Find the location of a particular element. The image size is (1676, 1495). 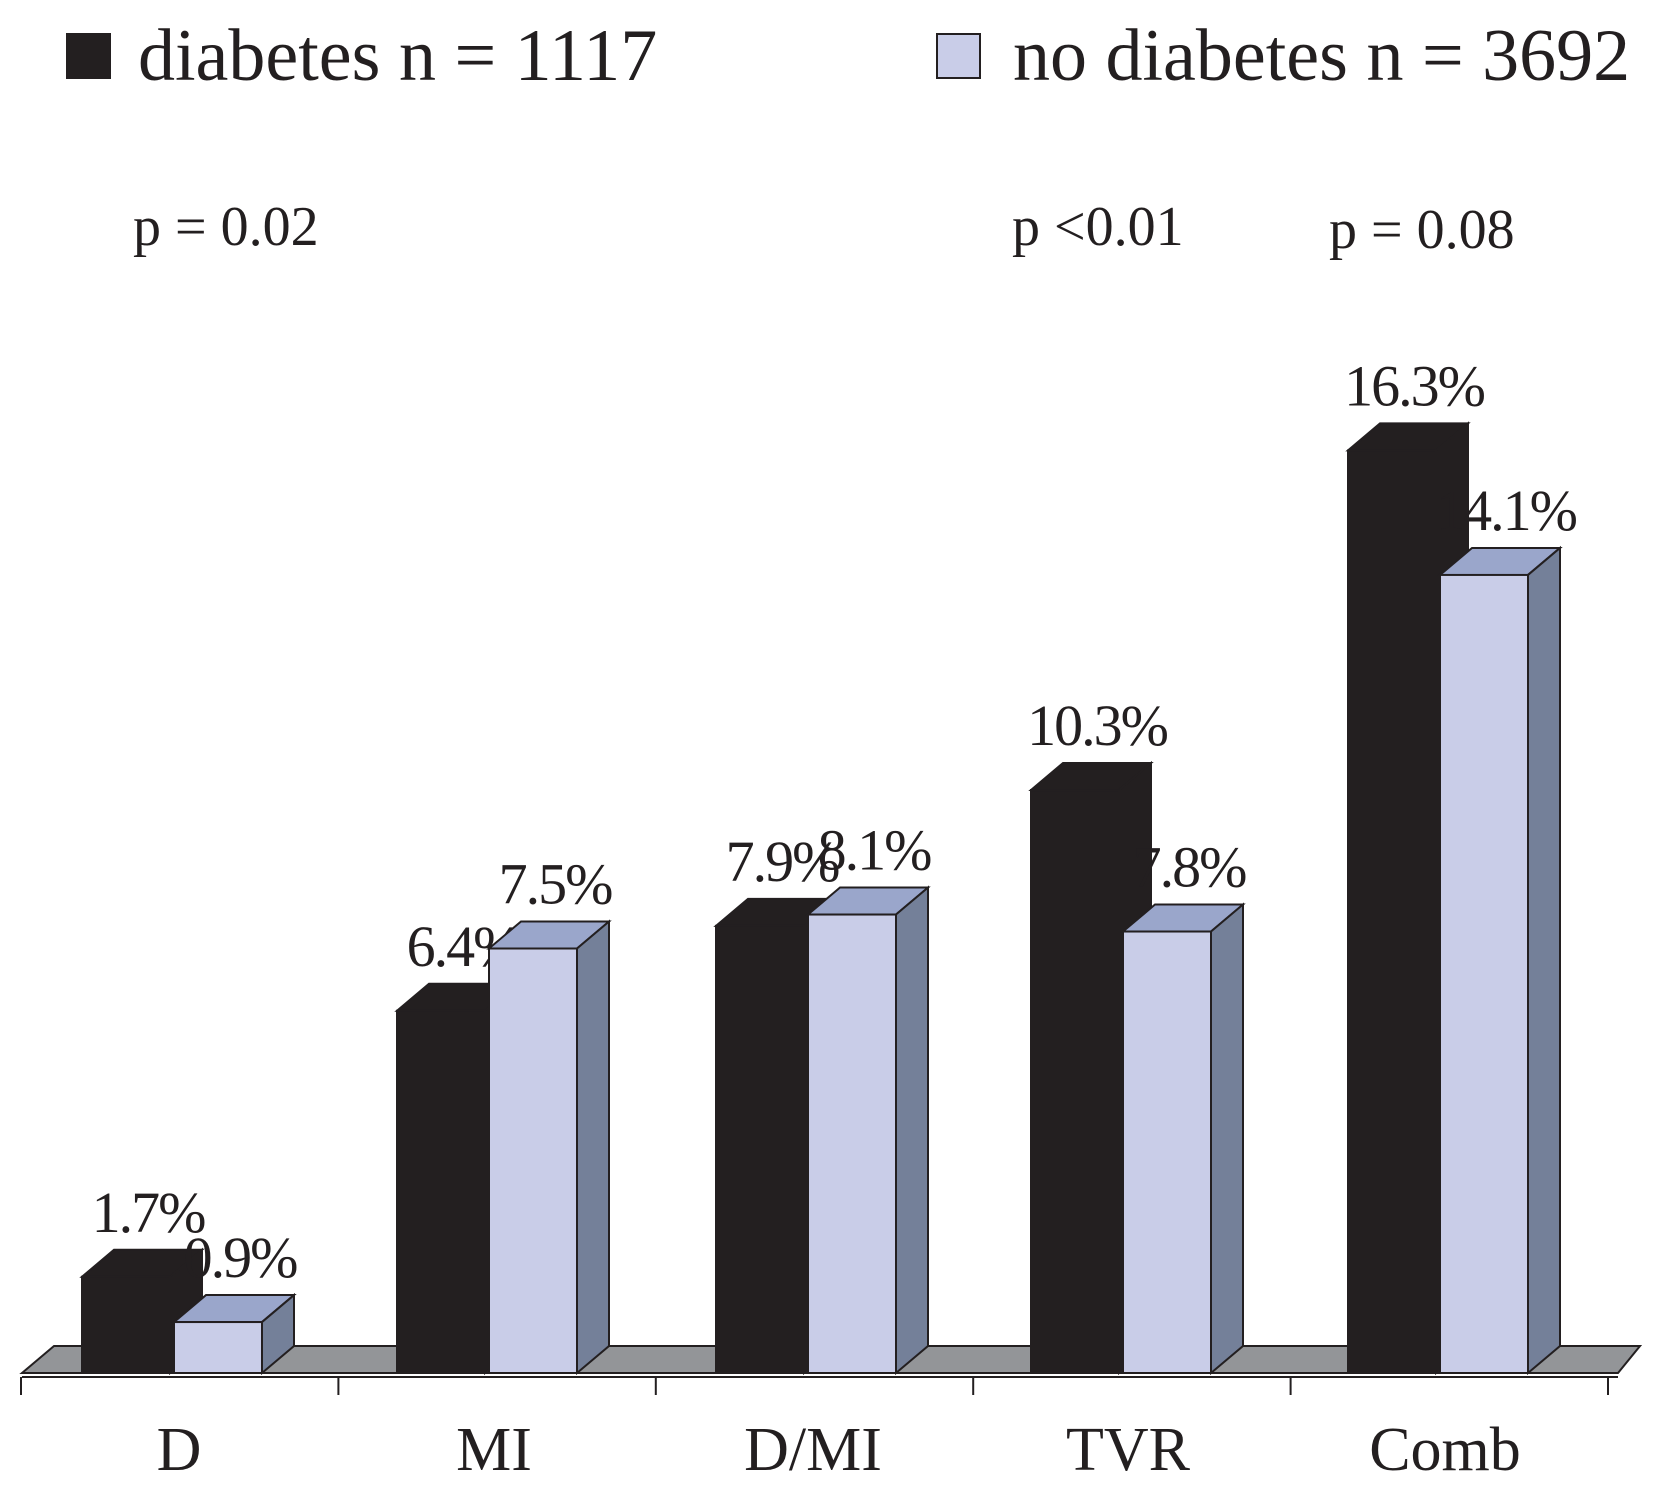

legend-swatch-no-diabetes is located at coordinates (958, 56).